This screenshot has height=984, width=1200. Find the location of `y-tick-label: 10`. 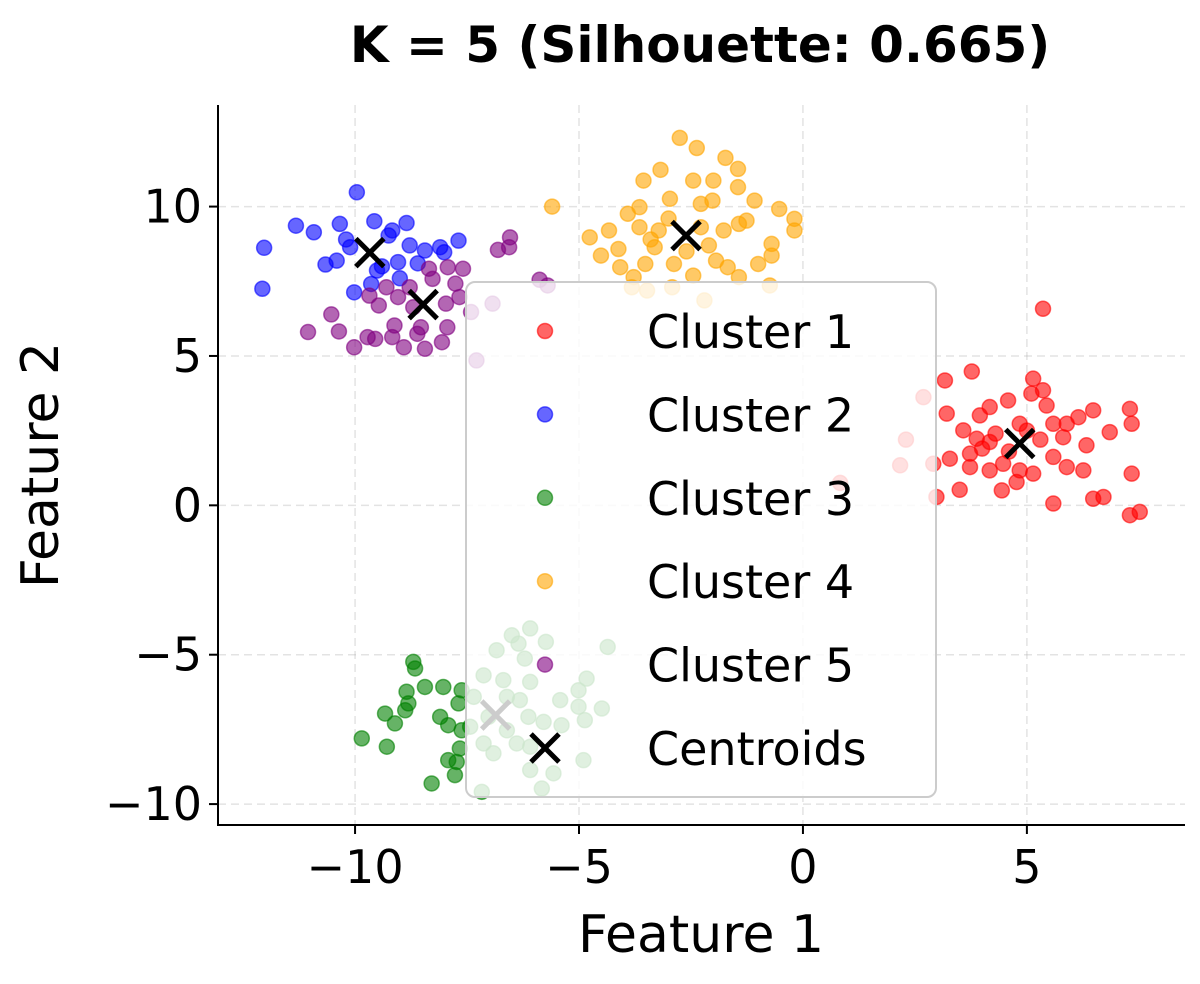

y-tick-label: 10 is located at coordinates (172, 207).